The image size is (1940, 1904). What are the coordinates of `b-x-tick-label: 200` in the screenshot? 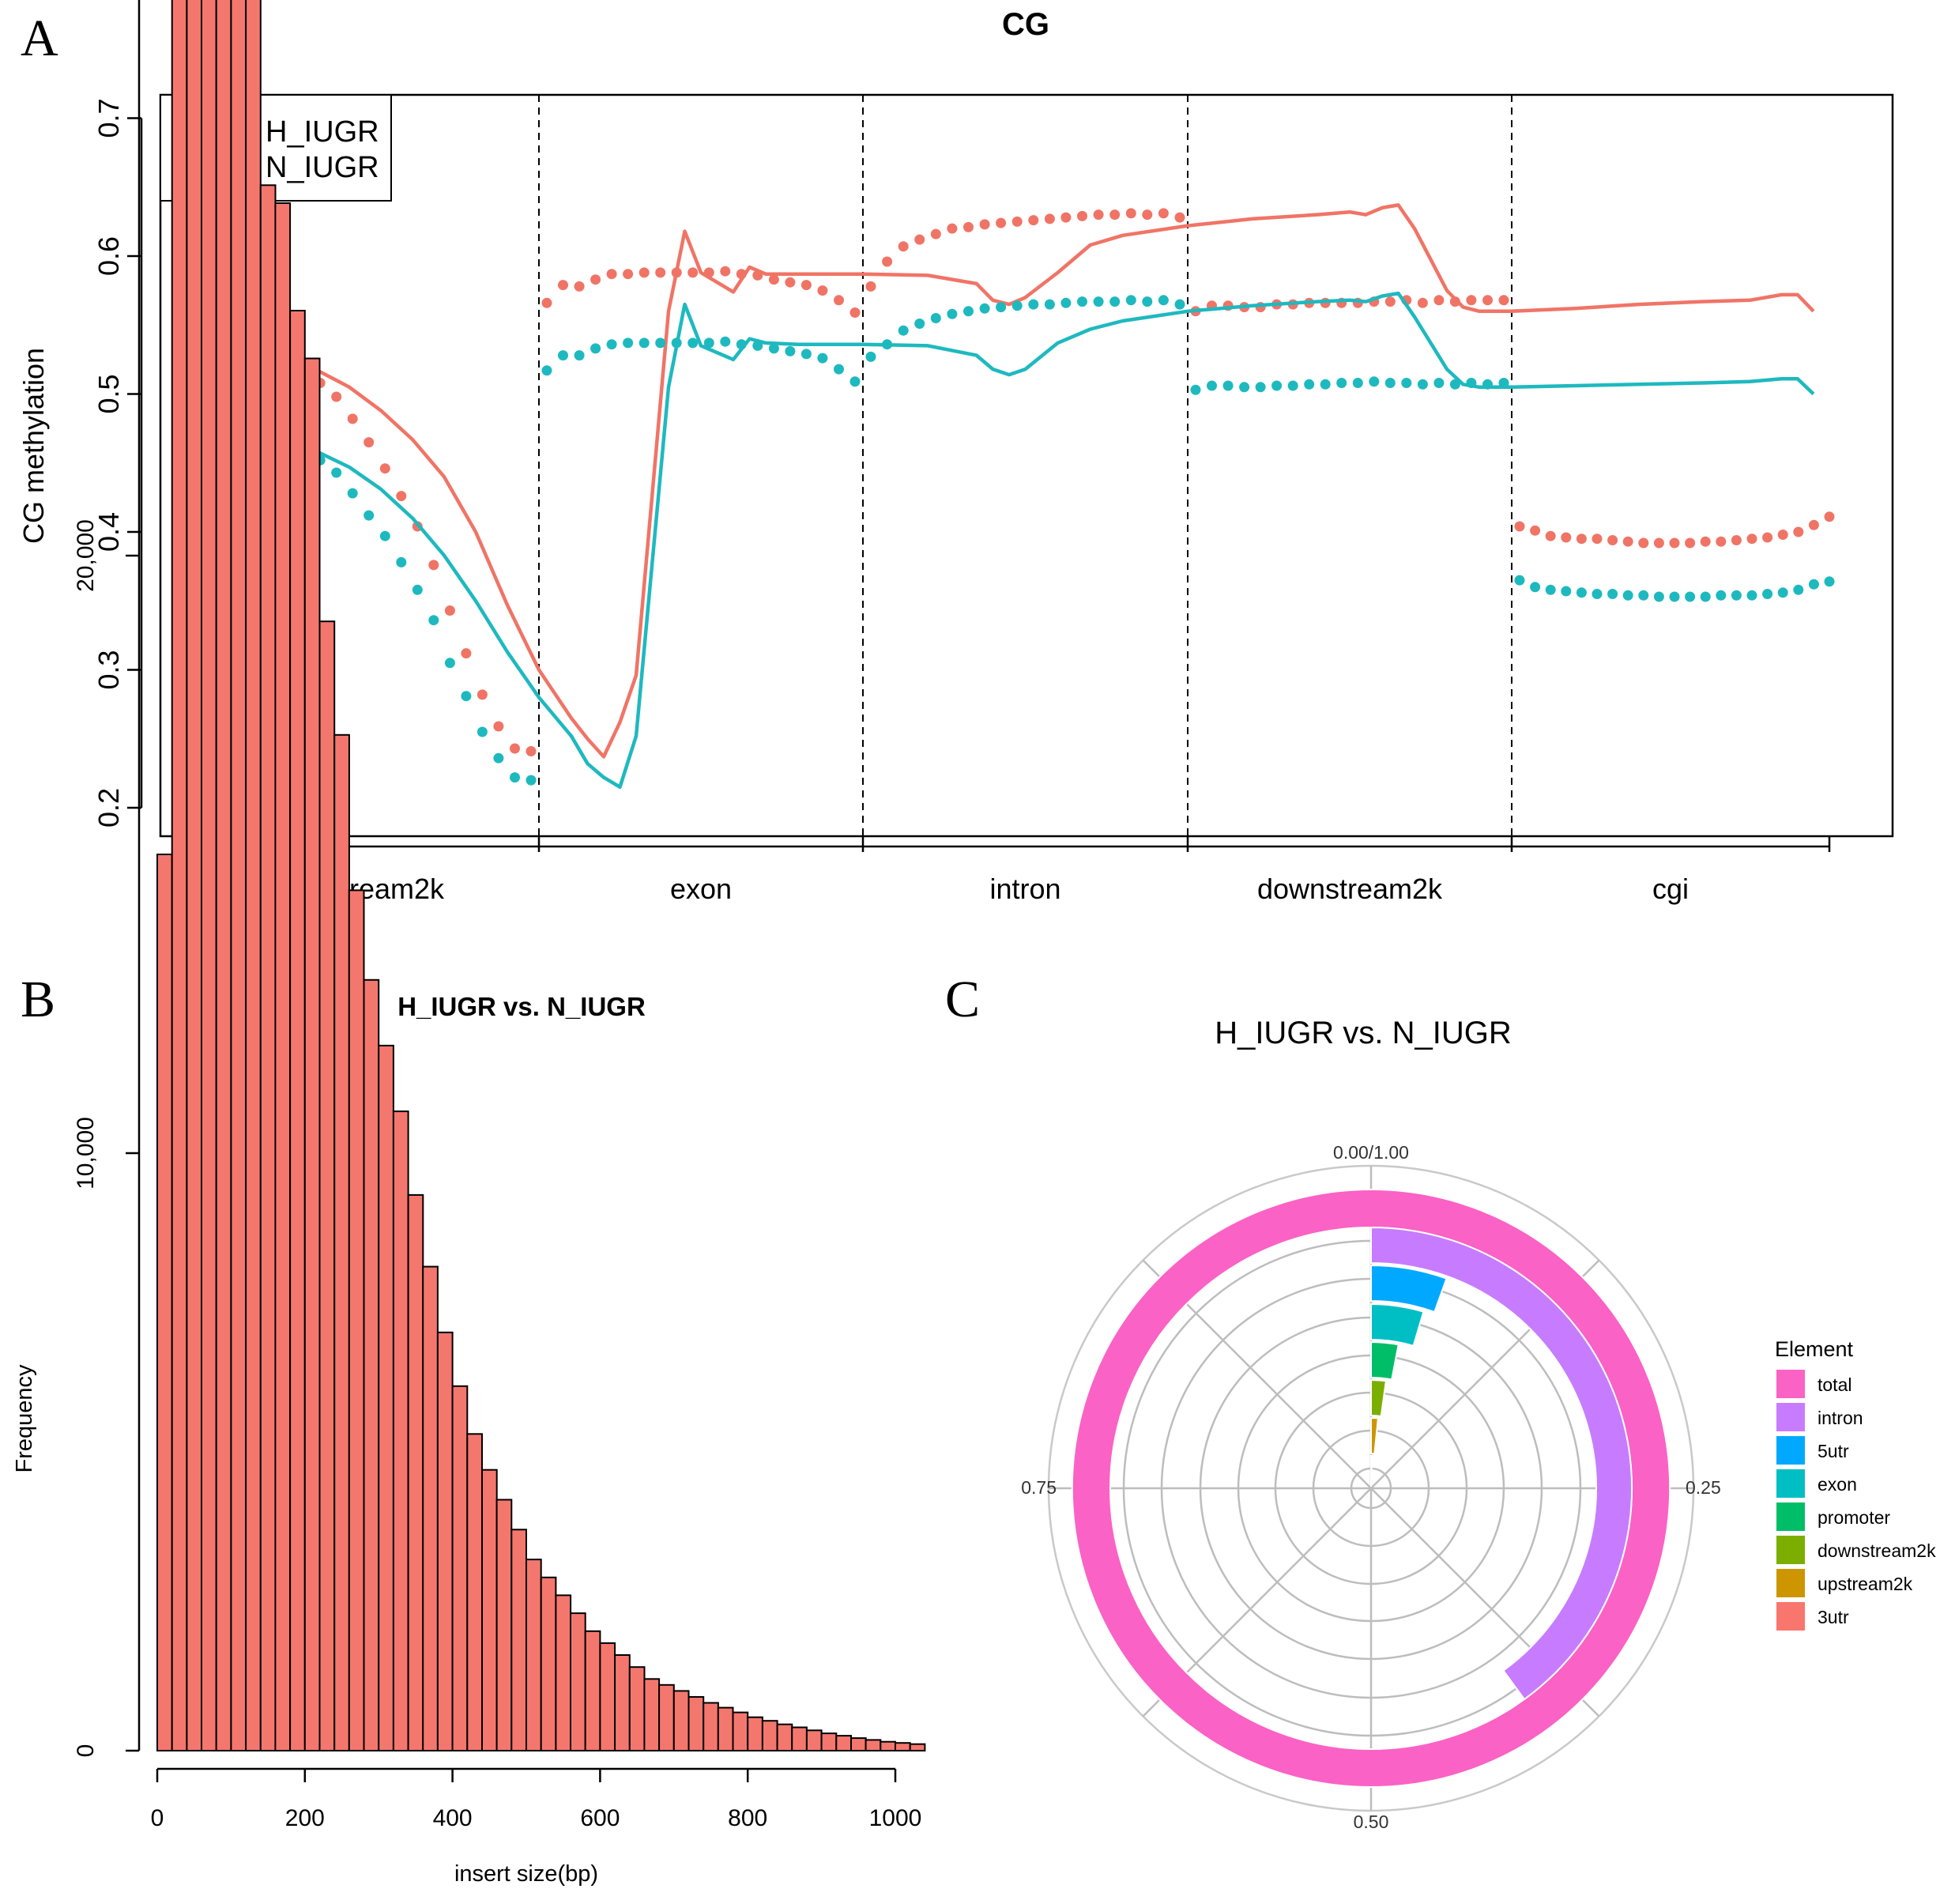 It's located at (305, 1818).